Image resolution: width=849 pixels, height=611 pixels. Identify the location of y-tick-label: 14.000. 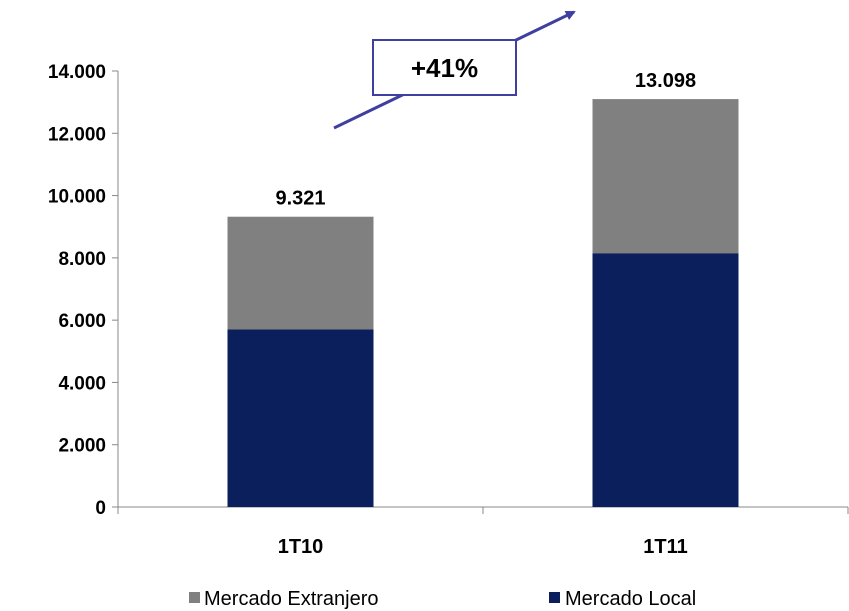
(77, 72).